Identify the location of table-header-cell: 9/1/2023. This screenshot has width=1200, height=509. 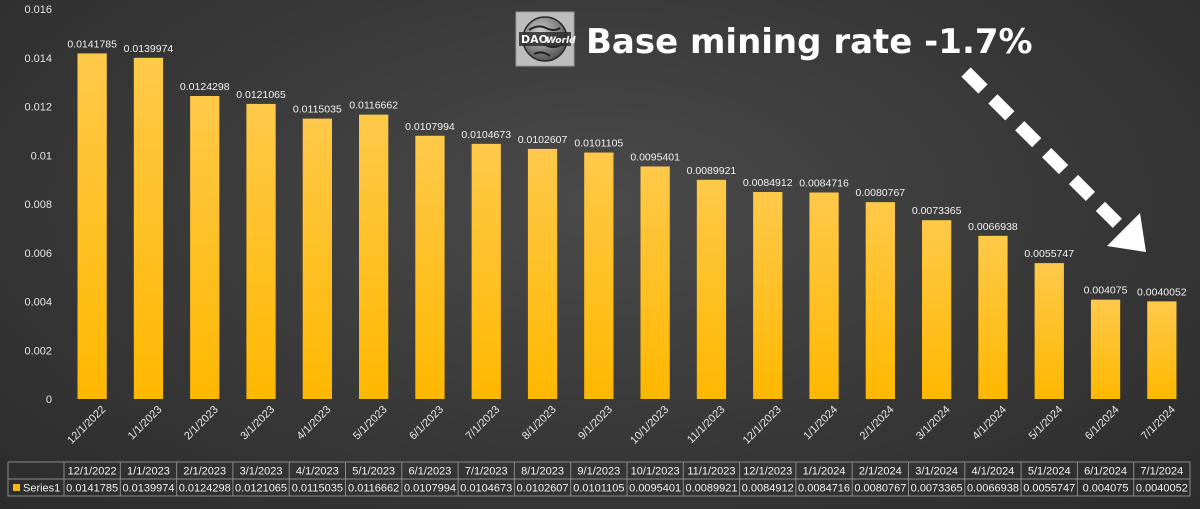
(598, 472).